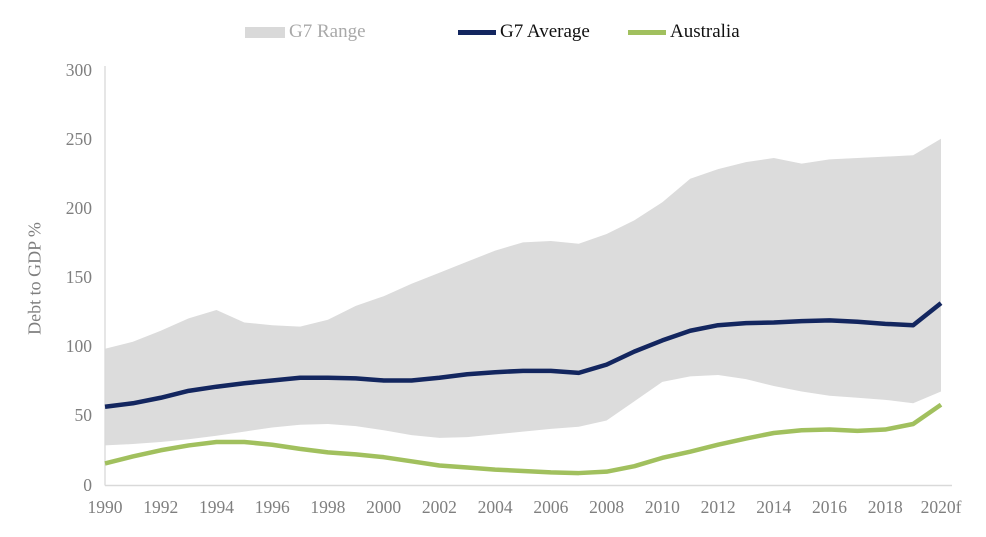 The width and height of the screenshot is (986, 537). What do you see at coordinates (830, 507) in the screenshot?
I see `x-tick-label: 2016` at bounding box center [830, 507].